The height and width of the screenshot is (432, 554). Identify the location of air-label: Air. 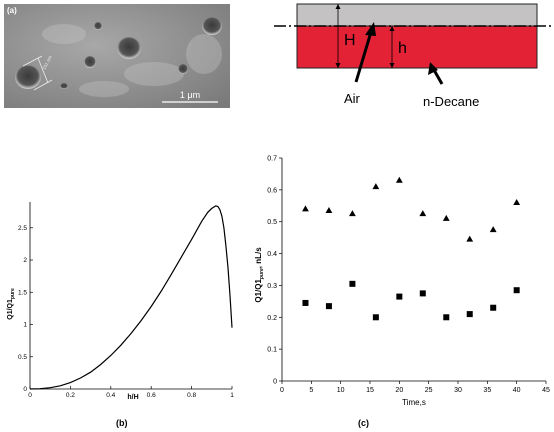
(352, 98).